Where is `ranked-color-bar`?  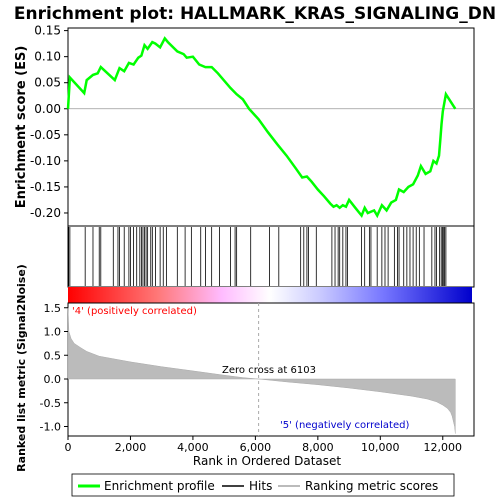 ranked-color-bar is located at coordinates (270, 295).